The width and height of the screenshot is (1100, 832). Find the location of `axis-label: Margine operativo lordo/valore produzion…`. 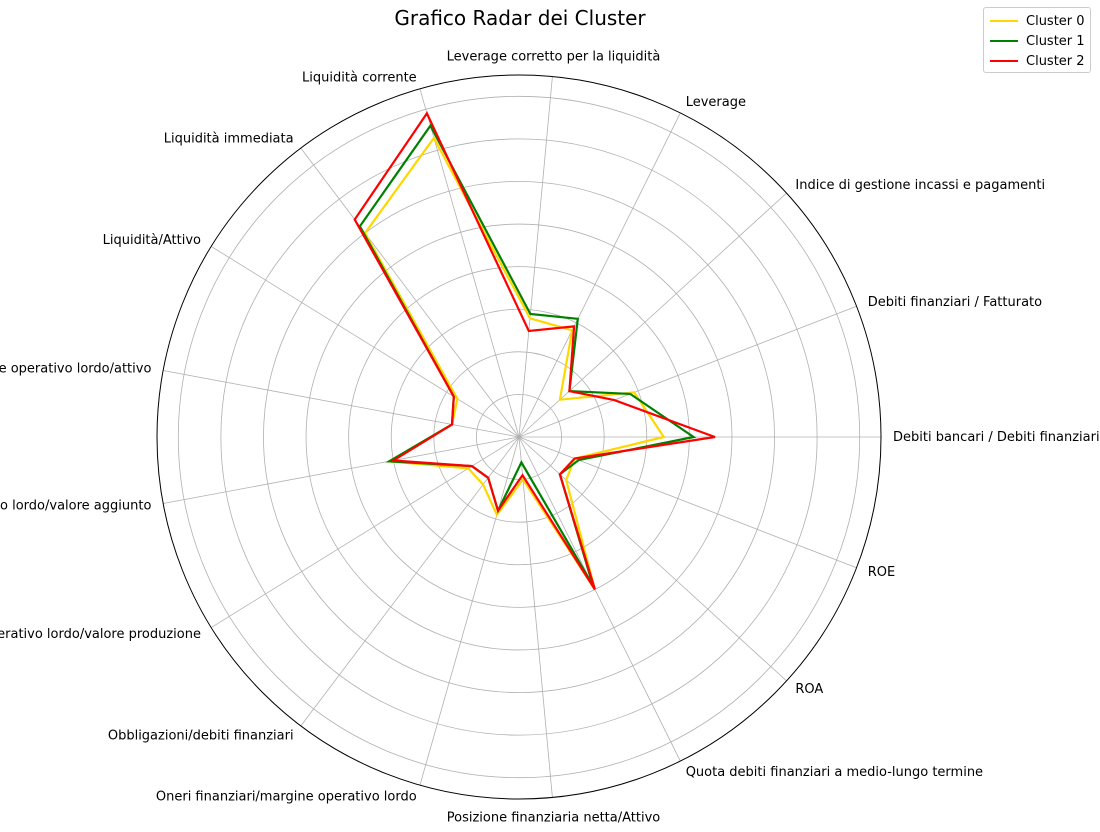

axis-label: Margine operativo lordo/valore produzion… is located at coordinates (100, 634).